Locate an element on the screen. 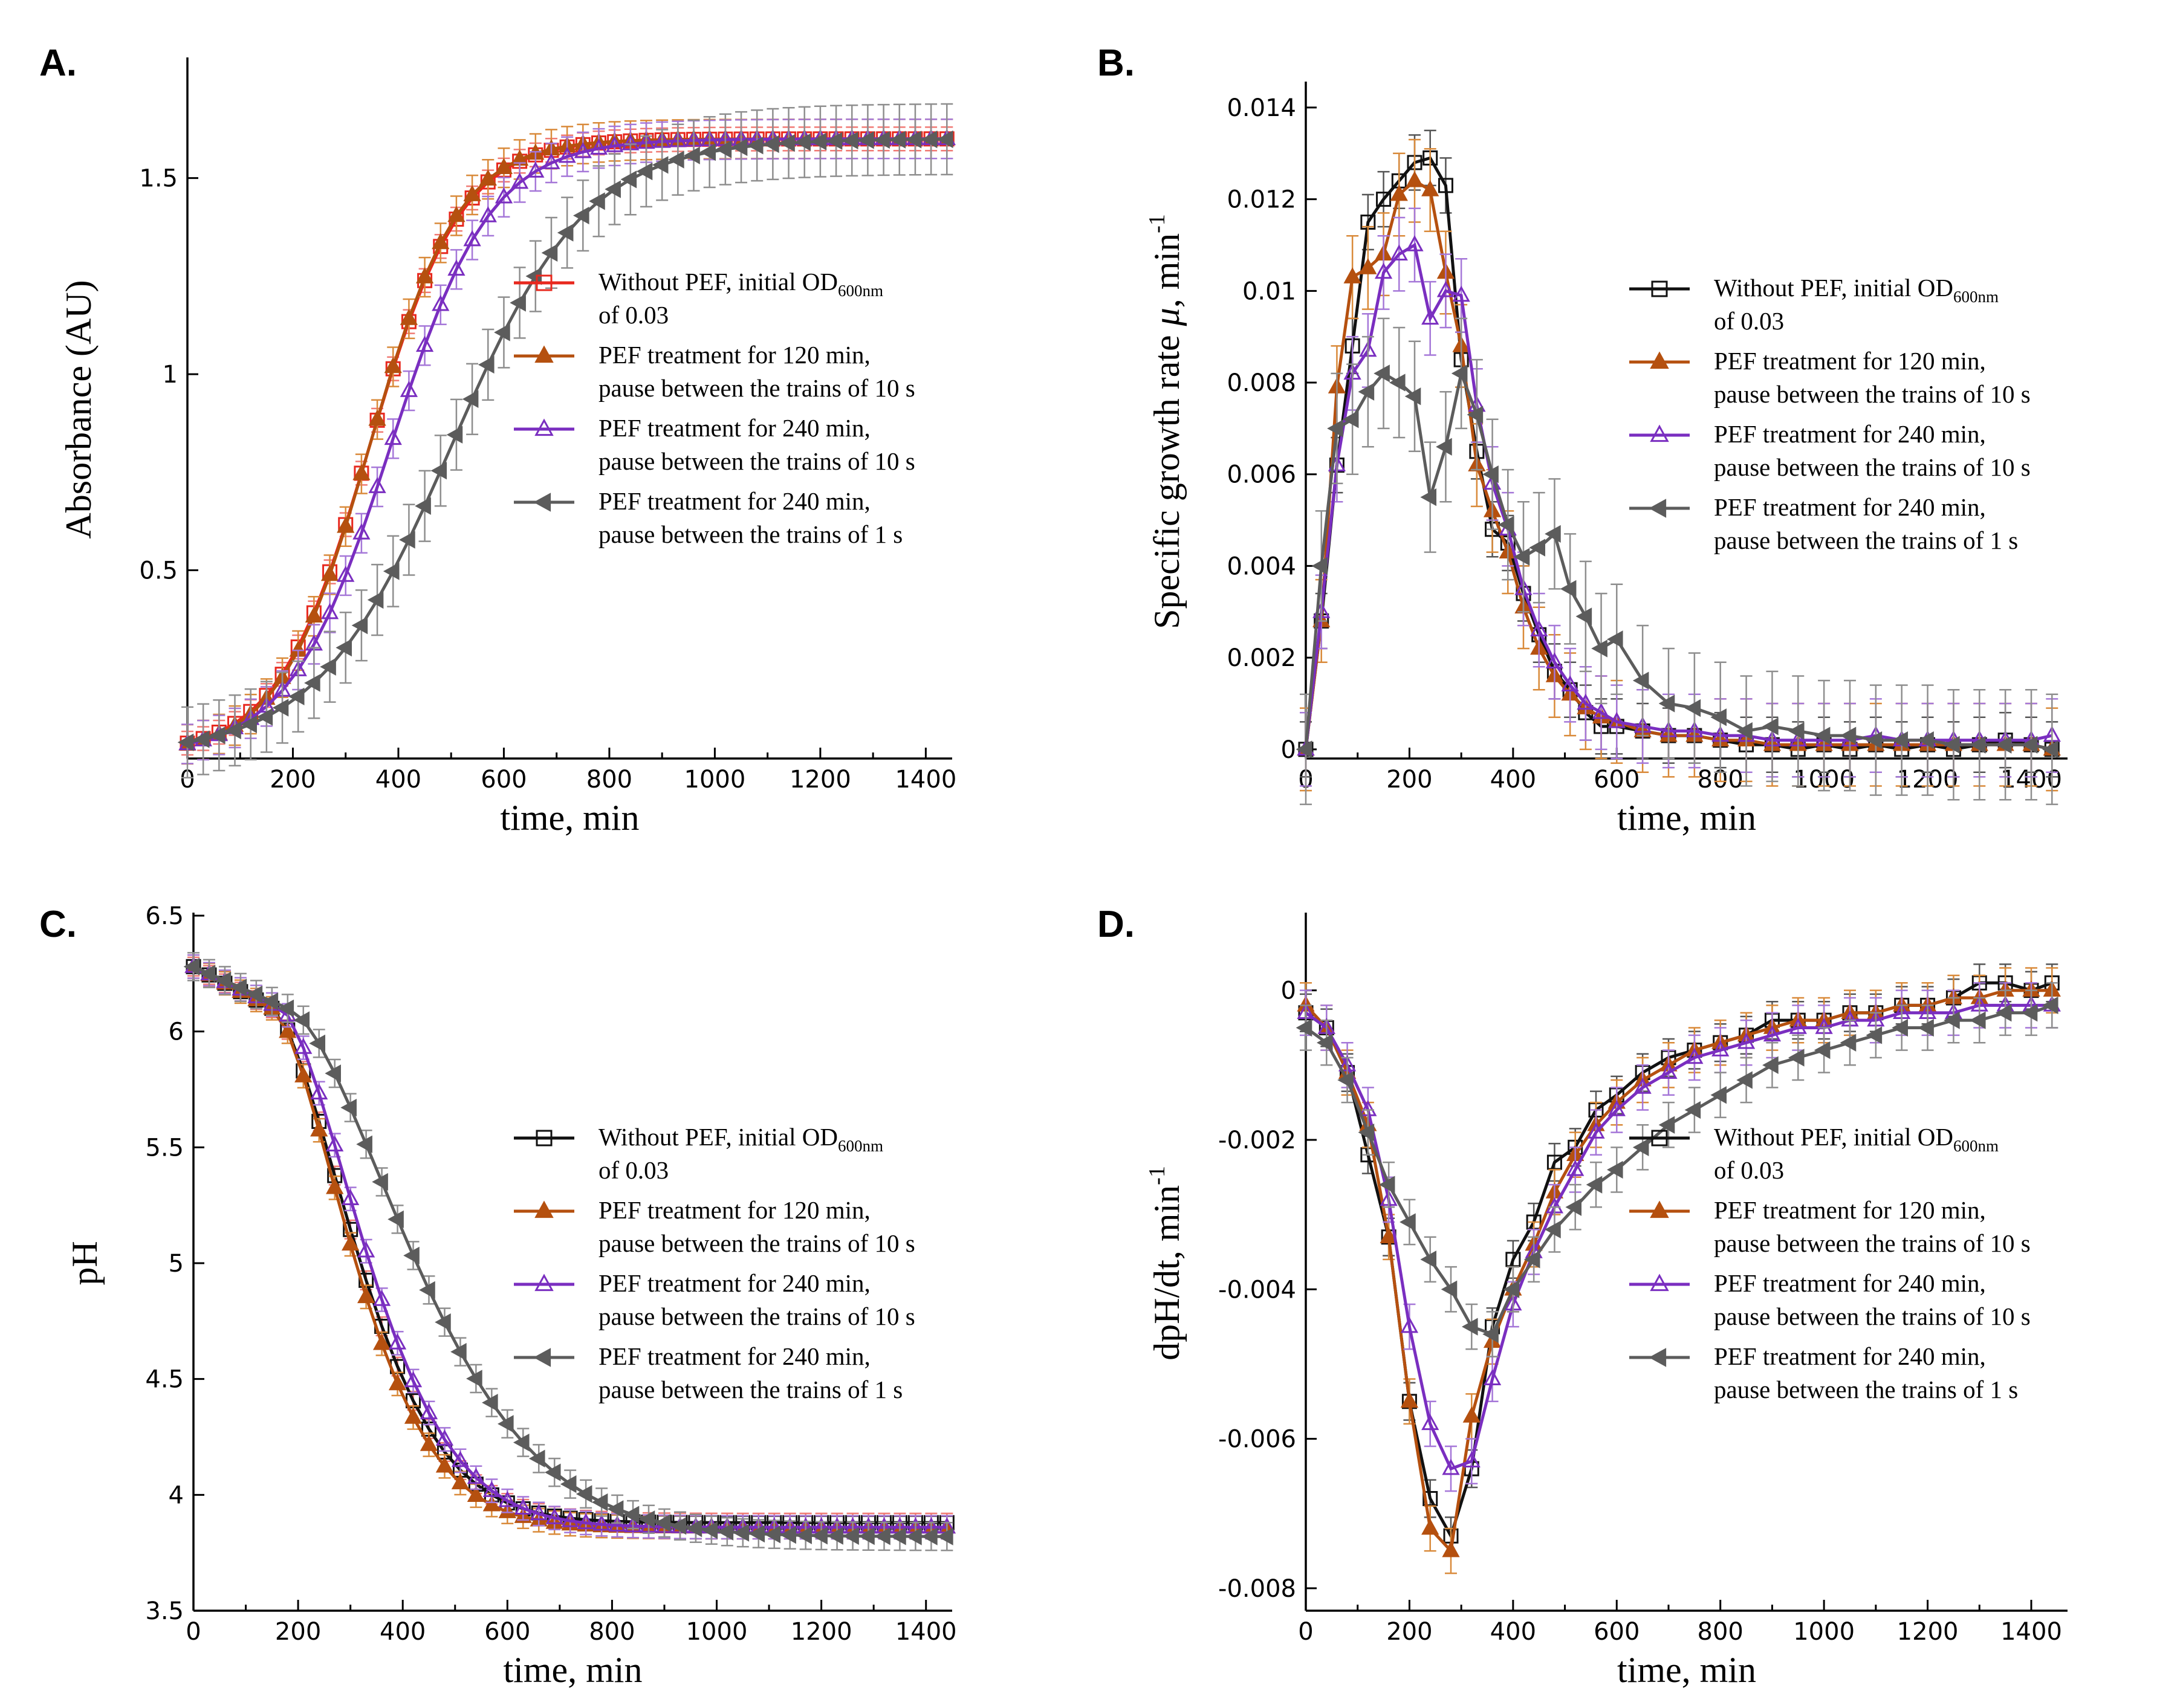  y-tick-label: 1 is located at coordinates (170, 375).